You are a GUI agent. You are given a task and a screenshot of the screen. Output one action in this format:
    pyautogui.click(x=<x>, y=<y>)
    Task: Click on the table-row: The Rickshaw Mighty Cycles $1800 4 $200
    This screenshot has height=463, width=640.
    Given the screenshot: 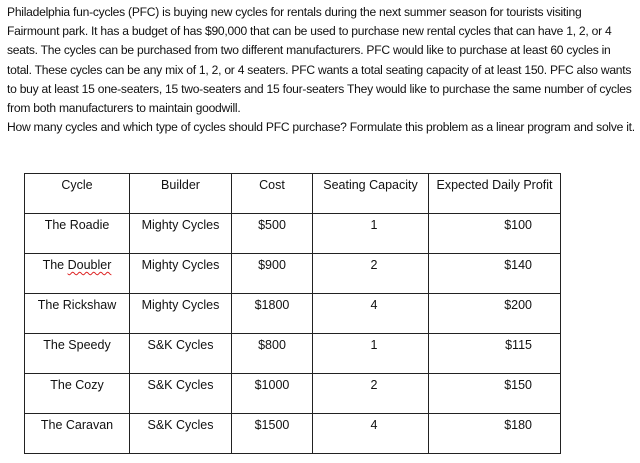 What is the action you would take?
    pyautogui.click(x=292, y=313)
    